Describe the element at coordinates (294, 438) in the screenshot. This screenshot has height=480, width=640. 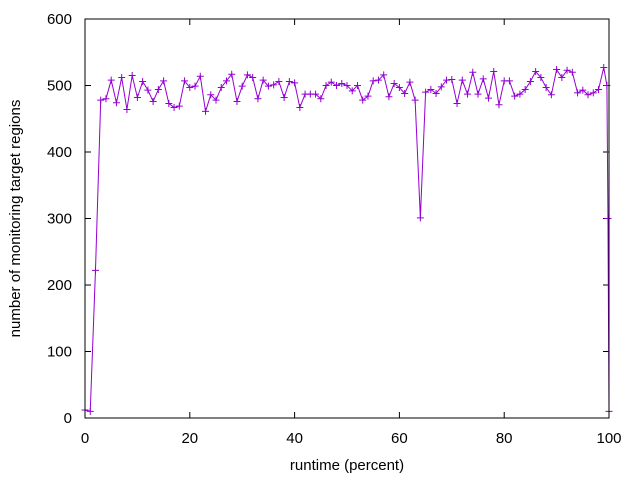
I see `x-tick-label: 40` at that location.